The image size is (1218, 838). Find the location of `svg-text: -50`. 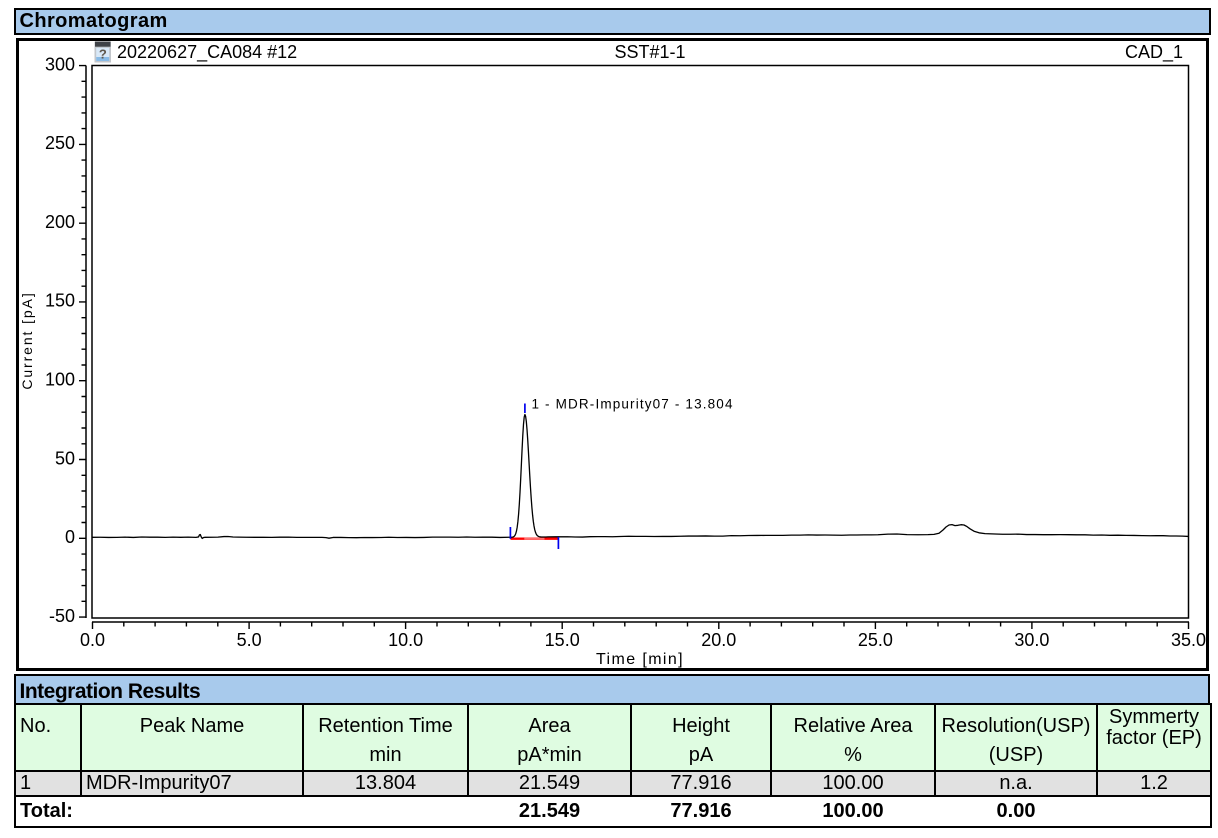

svg-text: -50 is located at coordinates (62, 616).